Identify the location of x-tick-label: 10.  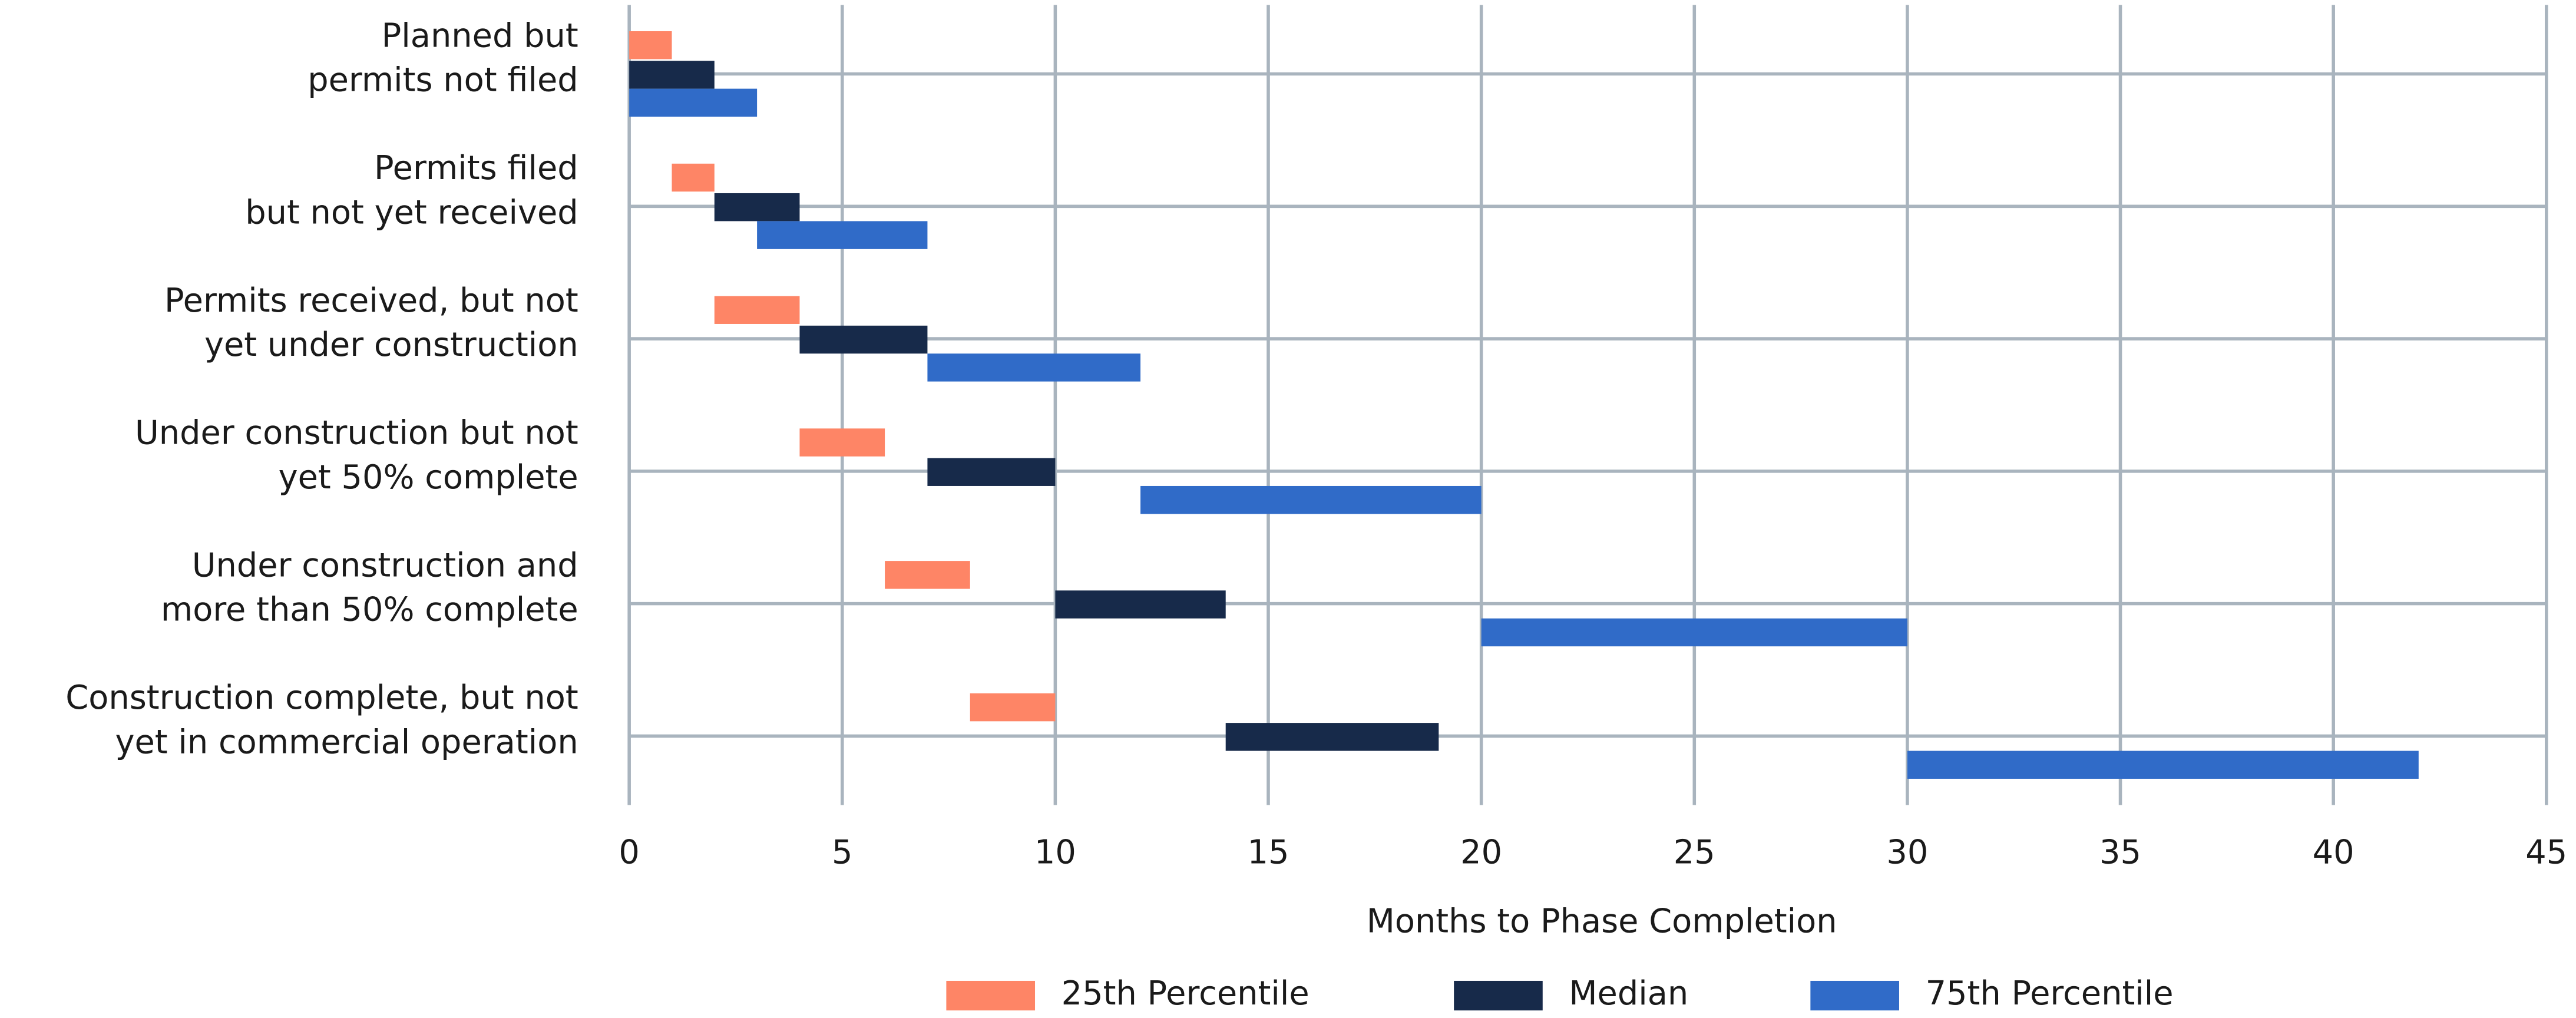
(1055, 852).